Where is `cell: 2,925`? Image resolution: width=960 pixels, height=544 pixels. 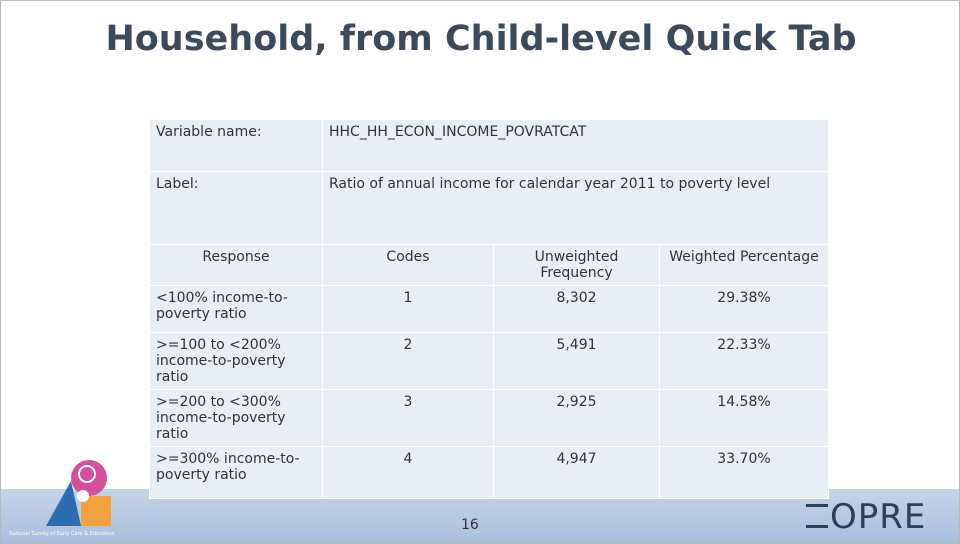 cell: 2,925 is located at coordinates (576, 418).